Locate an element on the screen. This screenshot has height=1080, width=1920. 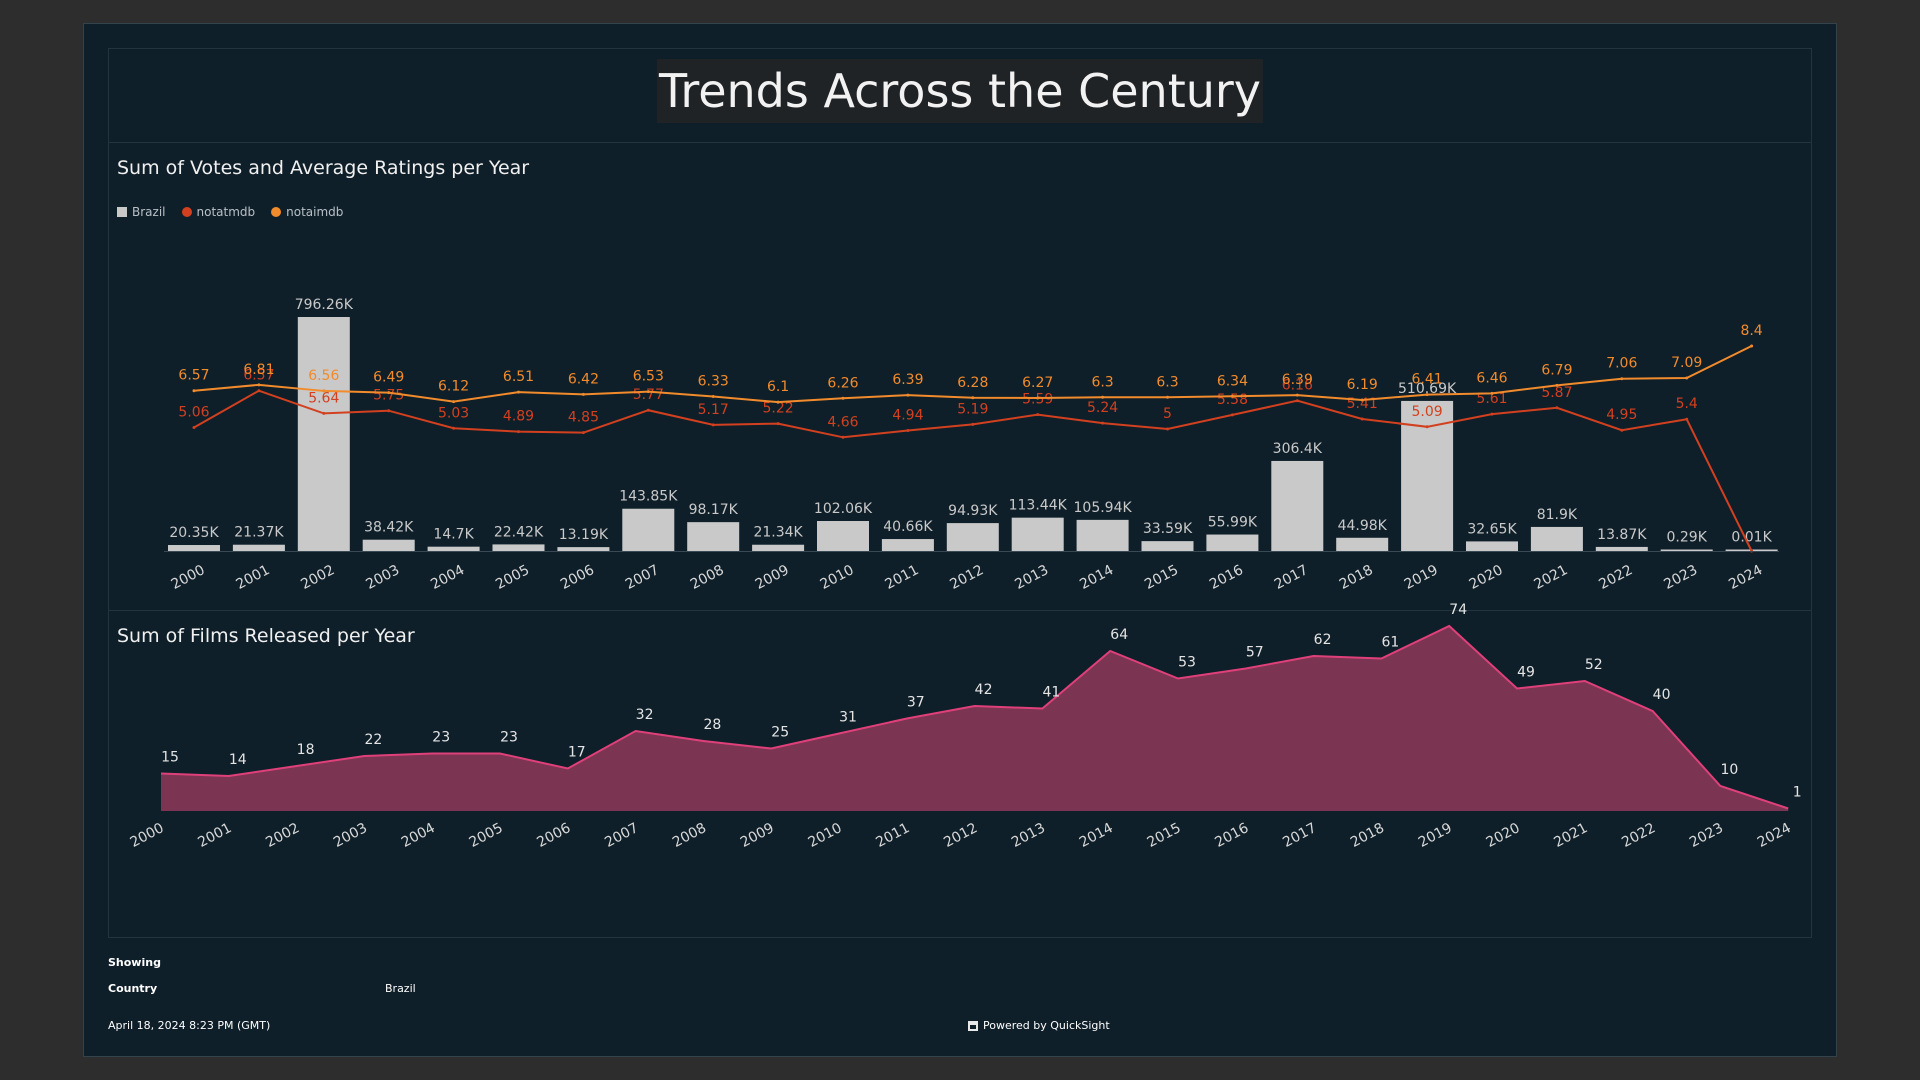
bar-label: 32.65K is located at coordinates (1492, 529).